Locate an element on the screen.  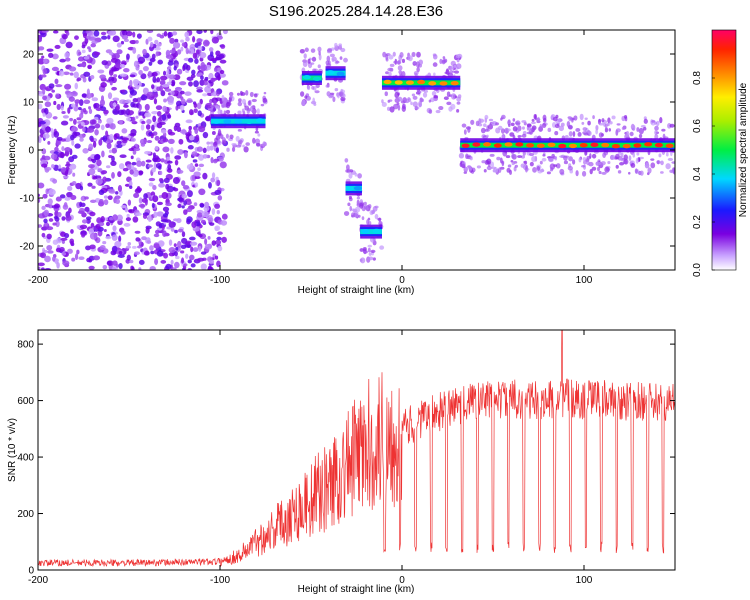
y-tick-label: 10 is located at coordinates (29, 103).